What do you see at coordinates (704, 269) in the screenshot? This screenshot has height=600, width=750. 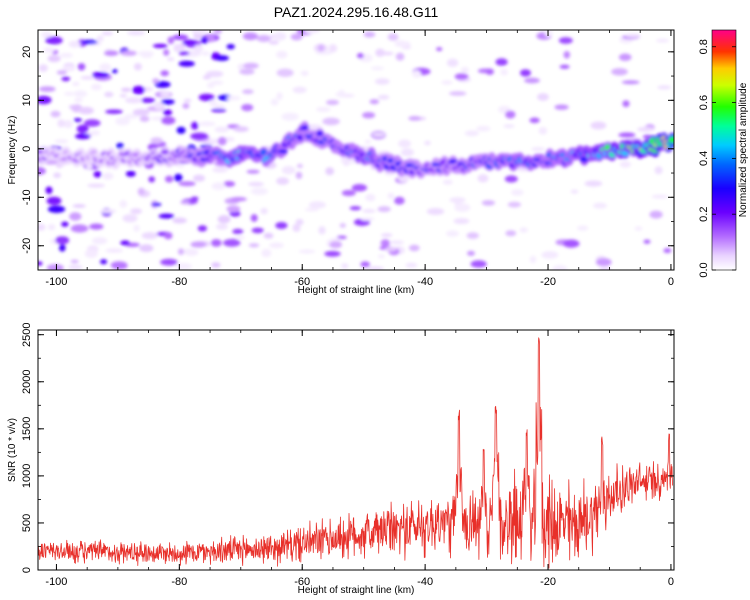 I see `colorbar-tick-label: 0.0` at bounding box center [704, 269].